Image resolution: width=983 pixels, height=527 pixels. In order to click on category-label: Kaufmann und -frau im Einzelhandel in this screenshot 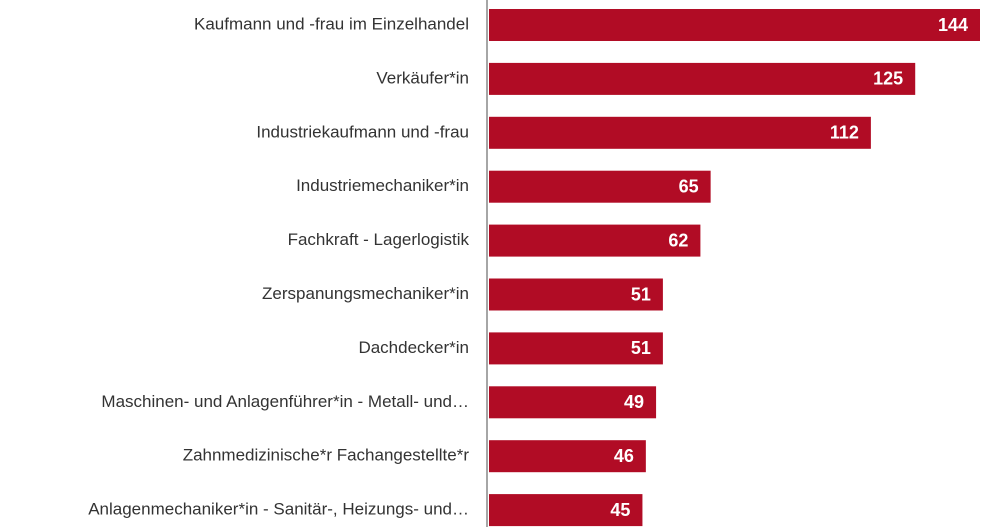, I will do `click(331, 23)`.